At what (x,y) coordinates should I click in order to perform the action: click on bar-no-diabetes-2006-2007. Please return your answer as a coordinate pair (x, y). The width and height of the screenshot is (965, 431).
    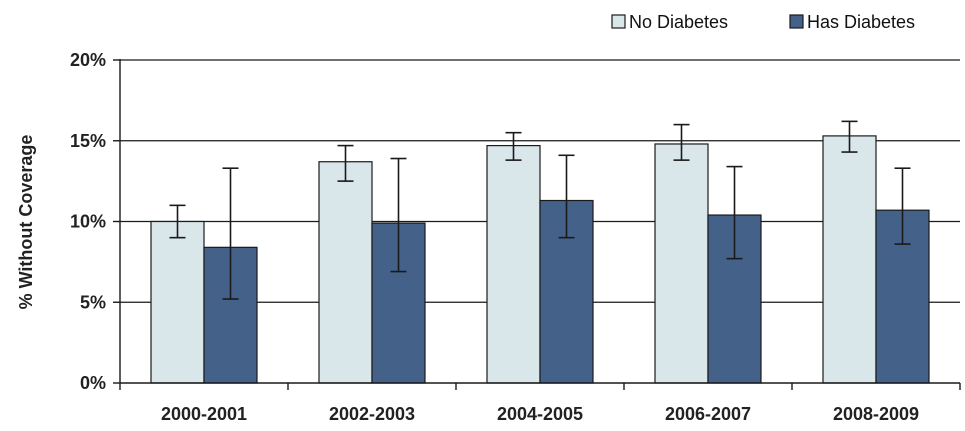
    Looking at the image, I should click on (681, 263).